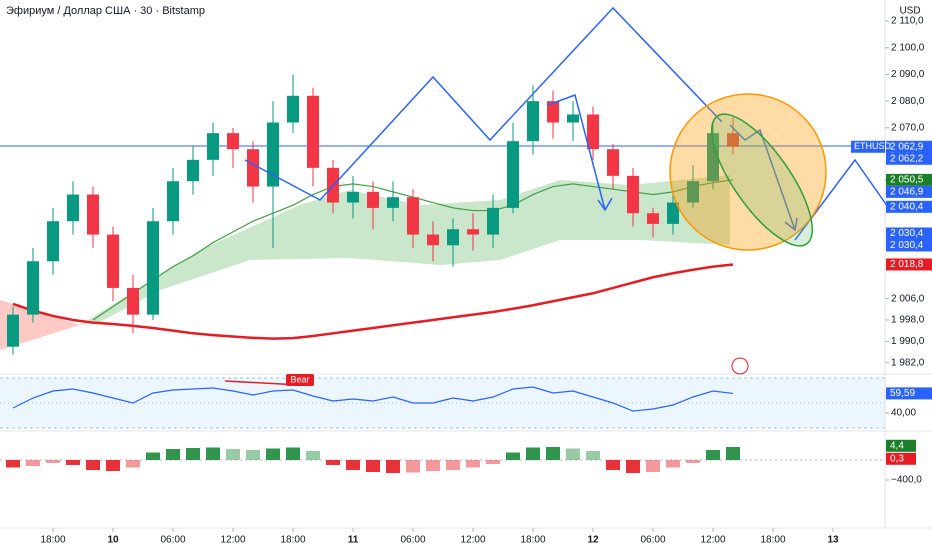 Image resolution: width=932 pixels, height=550 pixels. Describe the element at coordinates (833, 540) in the screenshot. I see `x-tick-label: 13` at that location.